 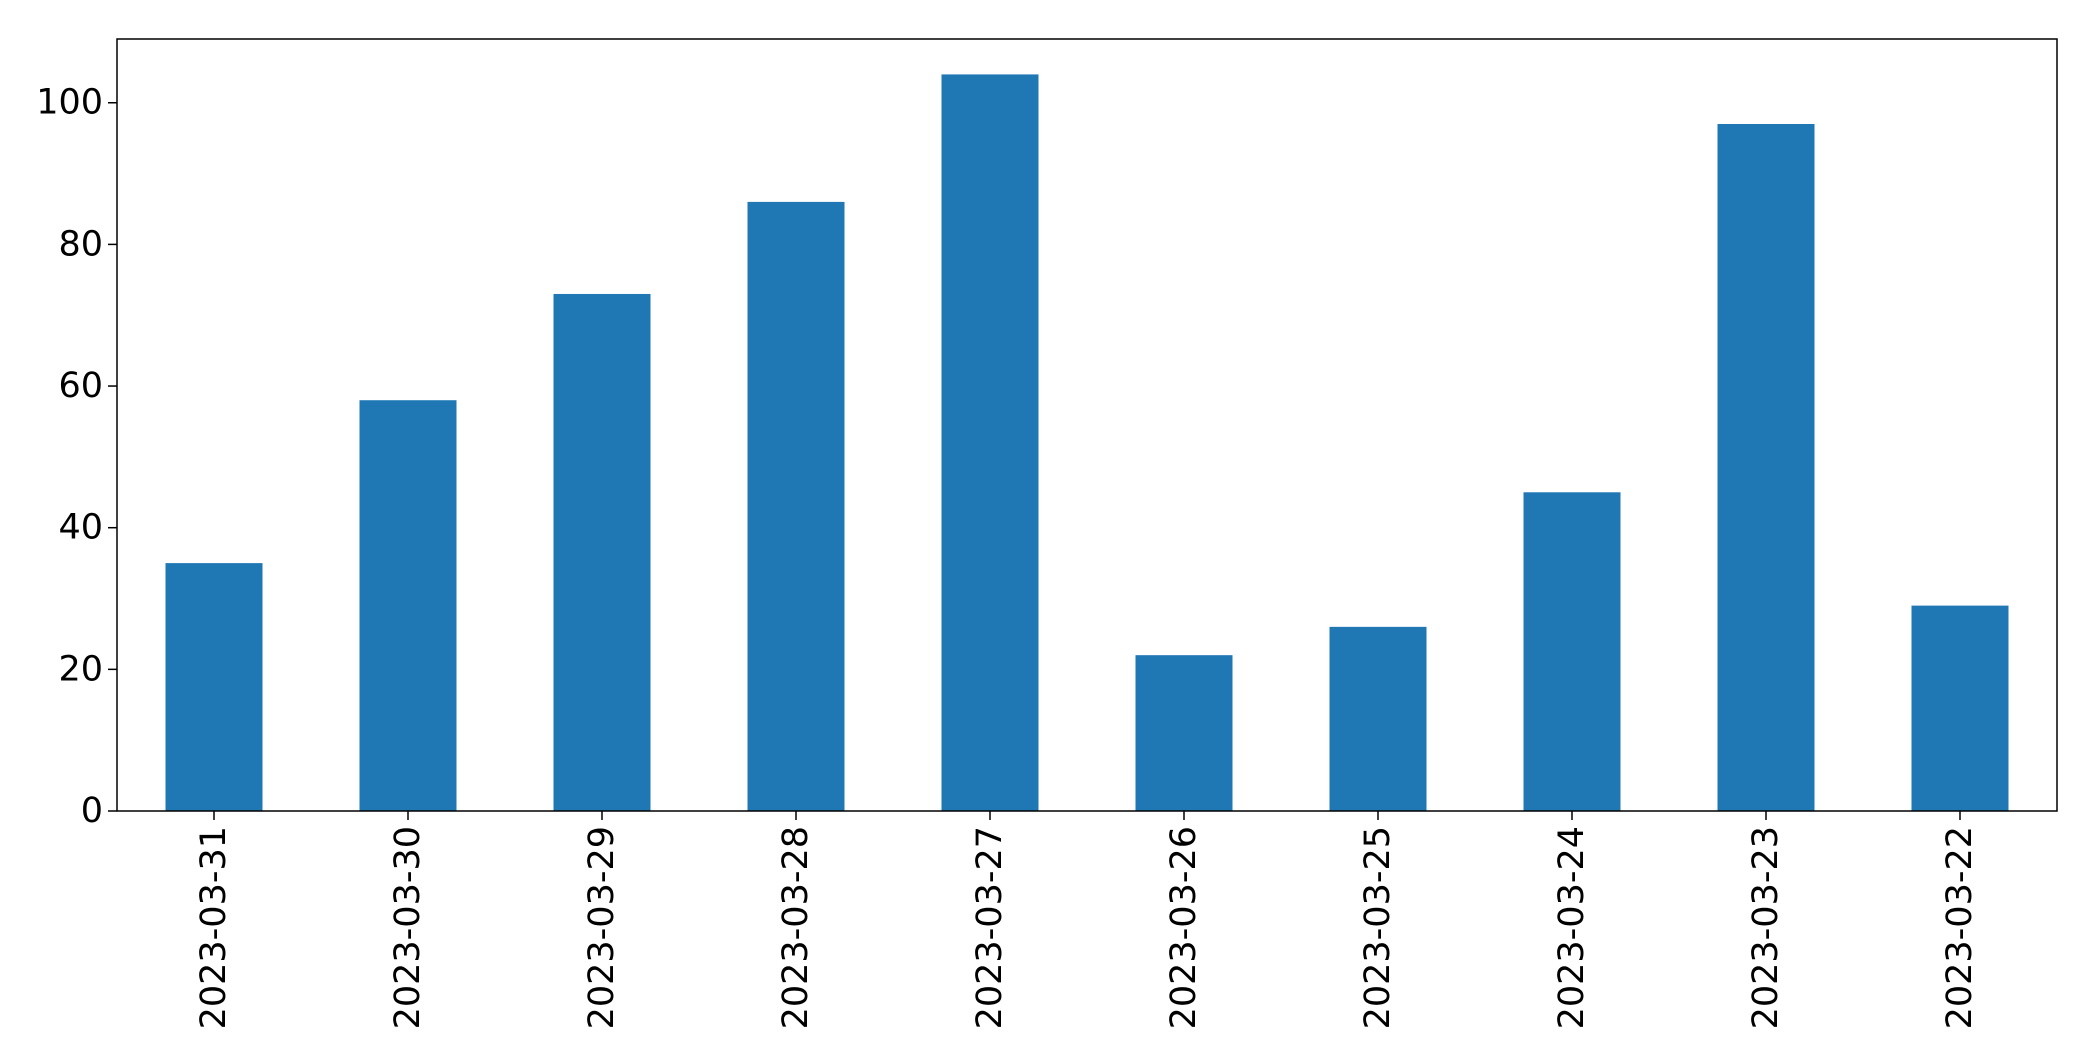 What do you see at coordinates (1572, 927) in the screenshot?
I see `x-tick-label: 2023-03-24` at bounding box center [1572, 927].